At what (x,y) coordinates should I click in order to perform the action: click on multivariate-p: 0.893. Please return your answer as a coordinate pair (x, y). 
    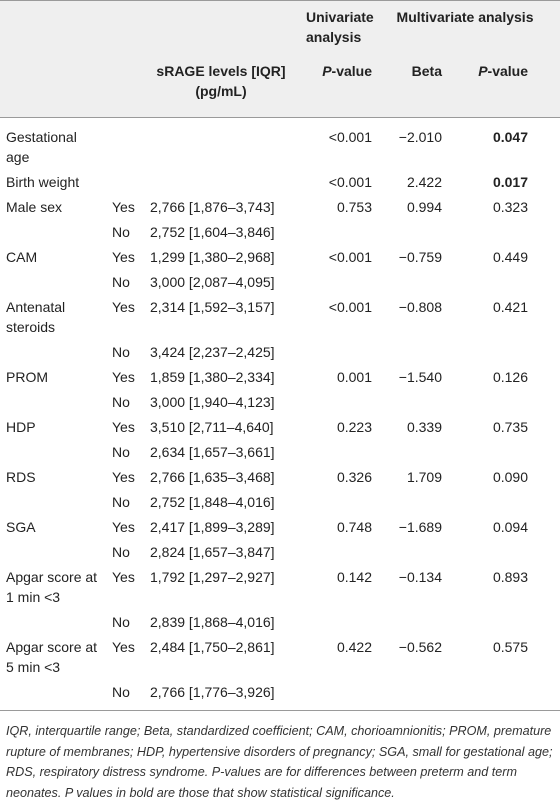
    Looking at the image, I should click on (510, 577).